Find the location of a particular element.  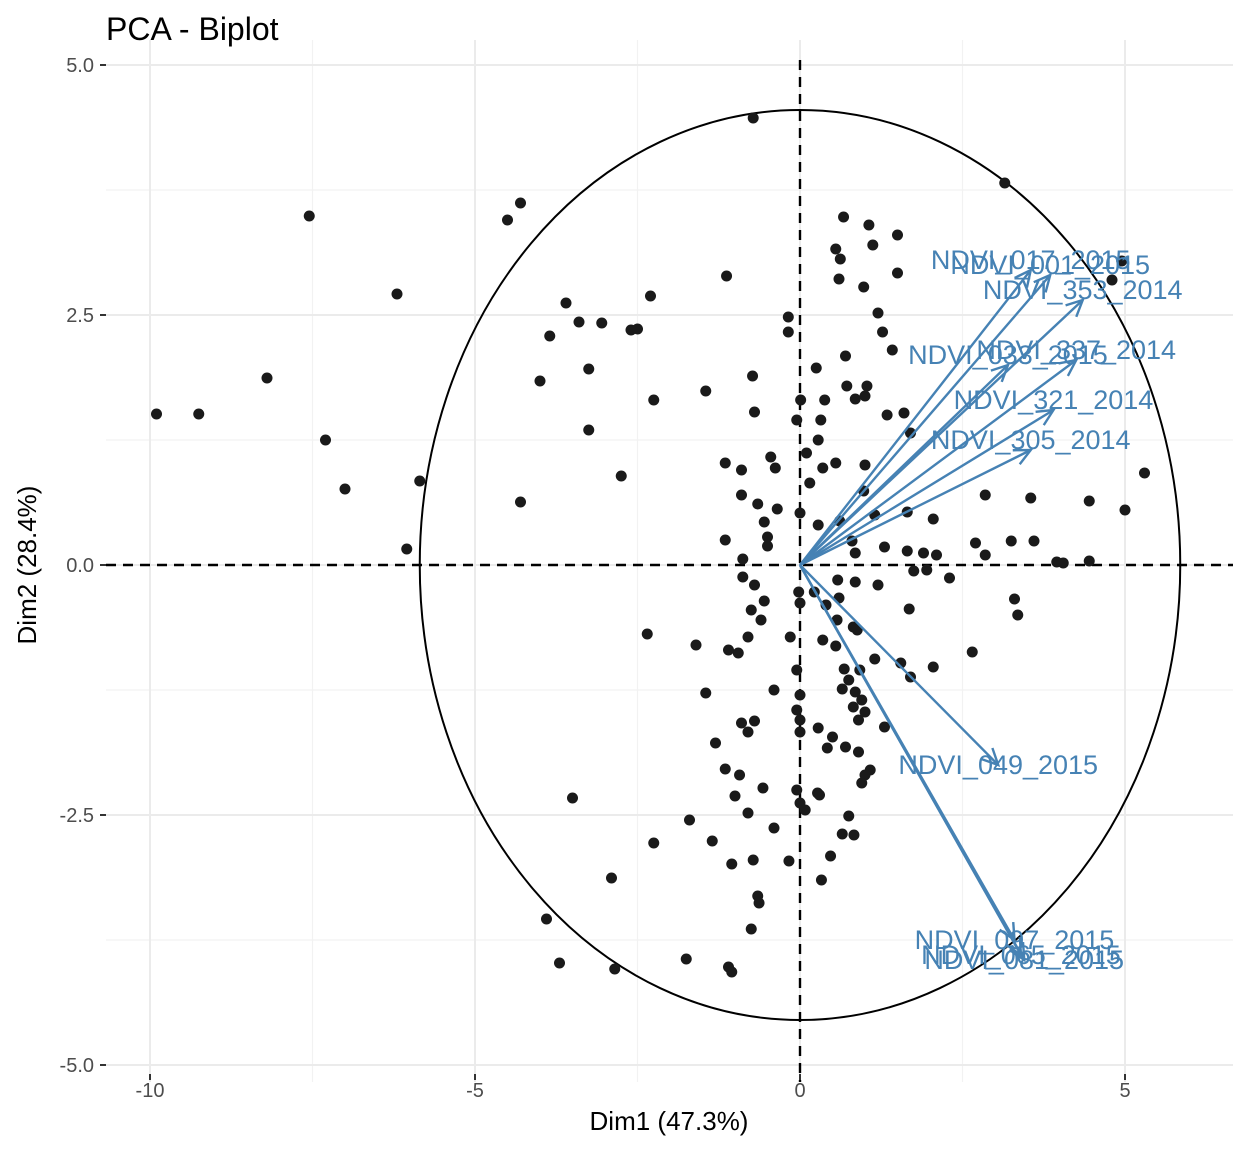

y-tick-label: -2.5 is located at coordinates (77, 816).